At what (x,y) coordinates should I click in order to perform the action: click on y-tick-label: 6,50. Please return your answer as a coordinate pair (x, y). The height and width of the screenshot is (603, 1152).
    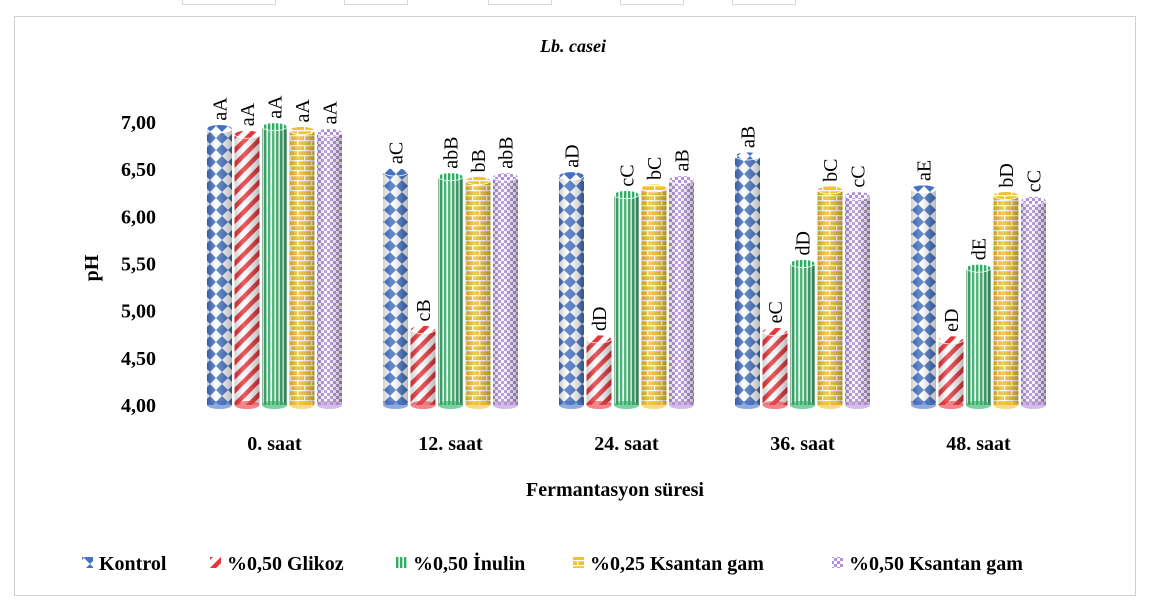
    Looking at the image, I should click on (138, 170).